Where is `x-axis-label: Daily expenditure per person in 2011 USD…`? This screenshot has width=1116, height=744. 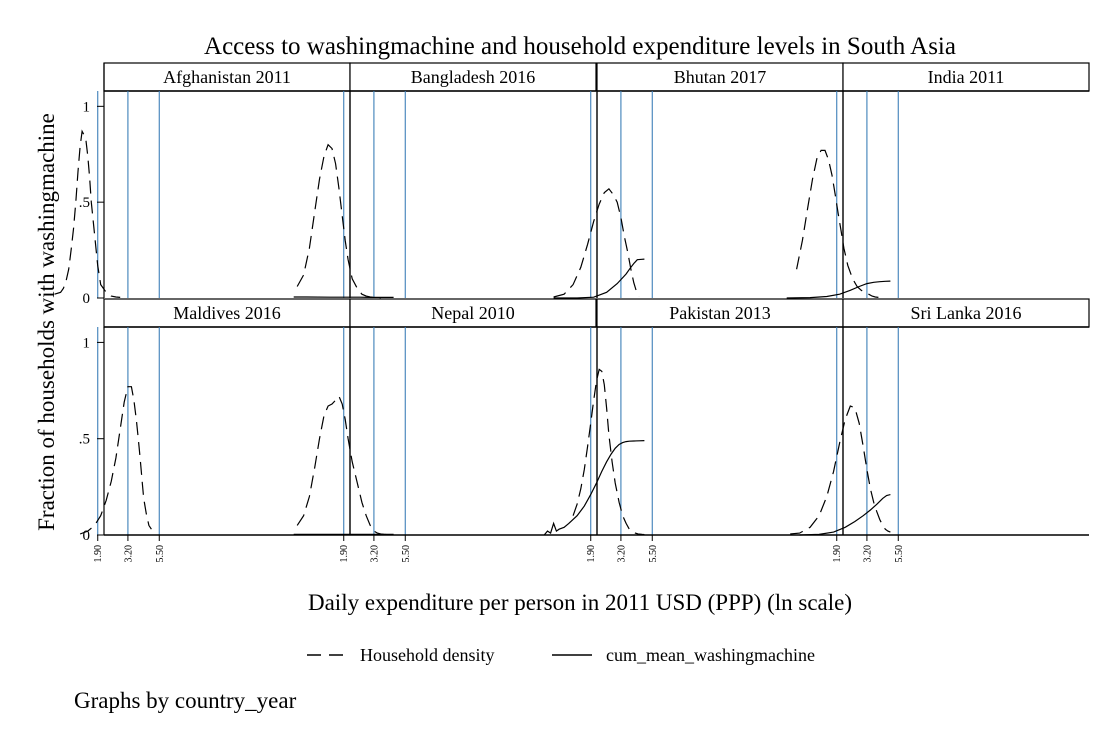 x-axis-label: Daily expenditure per person in 2011 USD… is located at coordinates (580, 602).